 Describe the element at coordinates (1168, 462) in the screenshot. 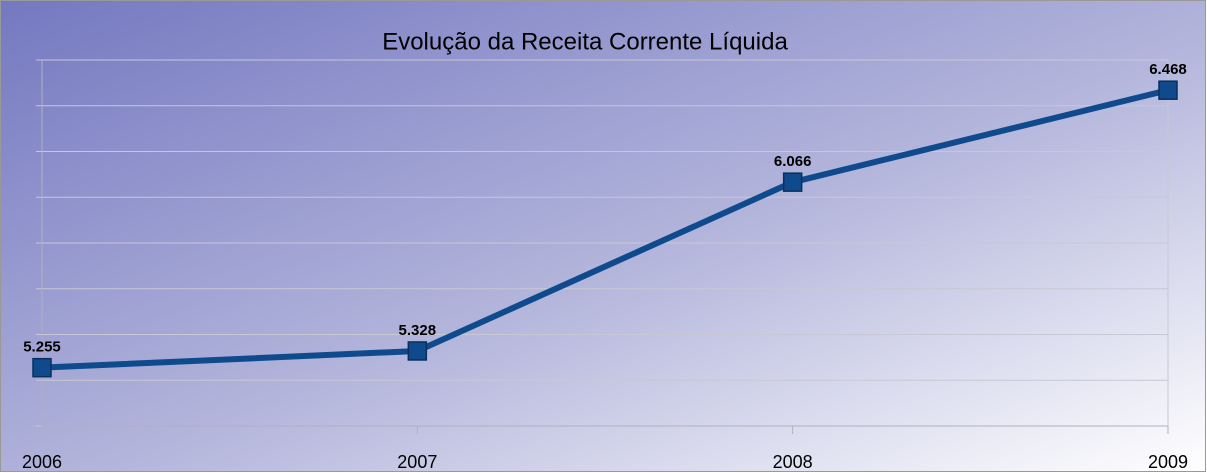

I see `x-tick-label: 2009` at that location.